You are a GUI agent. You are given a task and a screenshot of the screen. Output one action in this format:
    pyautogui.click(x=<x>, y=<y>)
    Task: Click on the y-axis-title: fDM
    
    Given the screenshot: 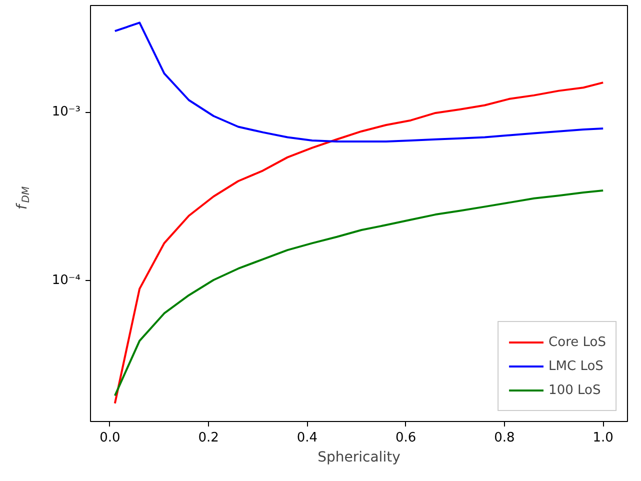 What is the action you would take?
    pyautogui.click(x=23, y=198)
    